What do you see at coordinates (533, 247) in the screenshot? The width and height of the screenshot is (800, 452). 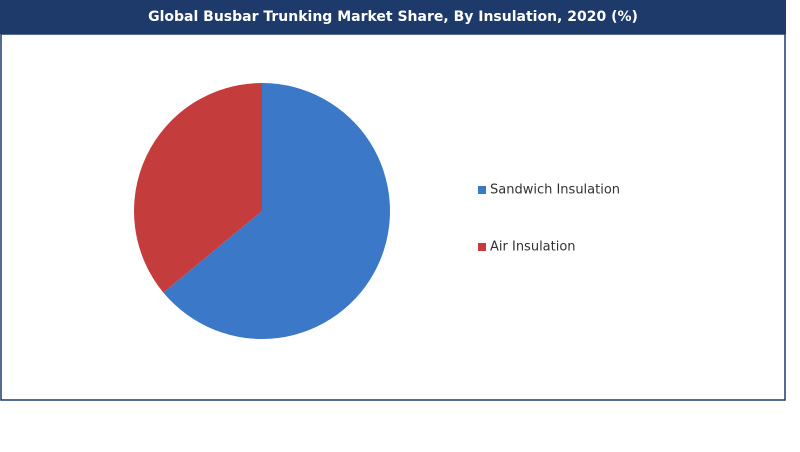 I see `legend-label: Air Insulation` at bounding box center [533, 247].